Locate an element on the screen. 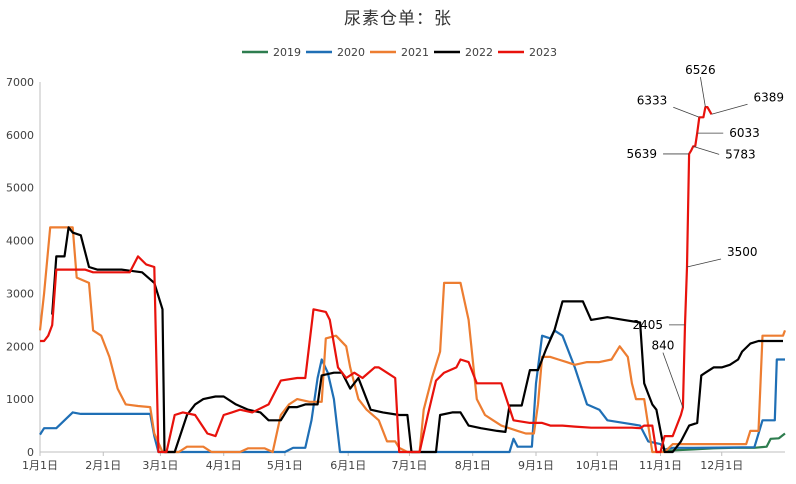  y-tick-label: 5000 is located at coordinates (20, 188).